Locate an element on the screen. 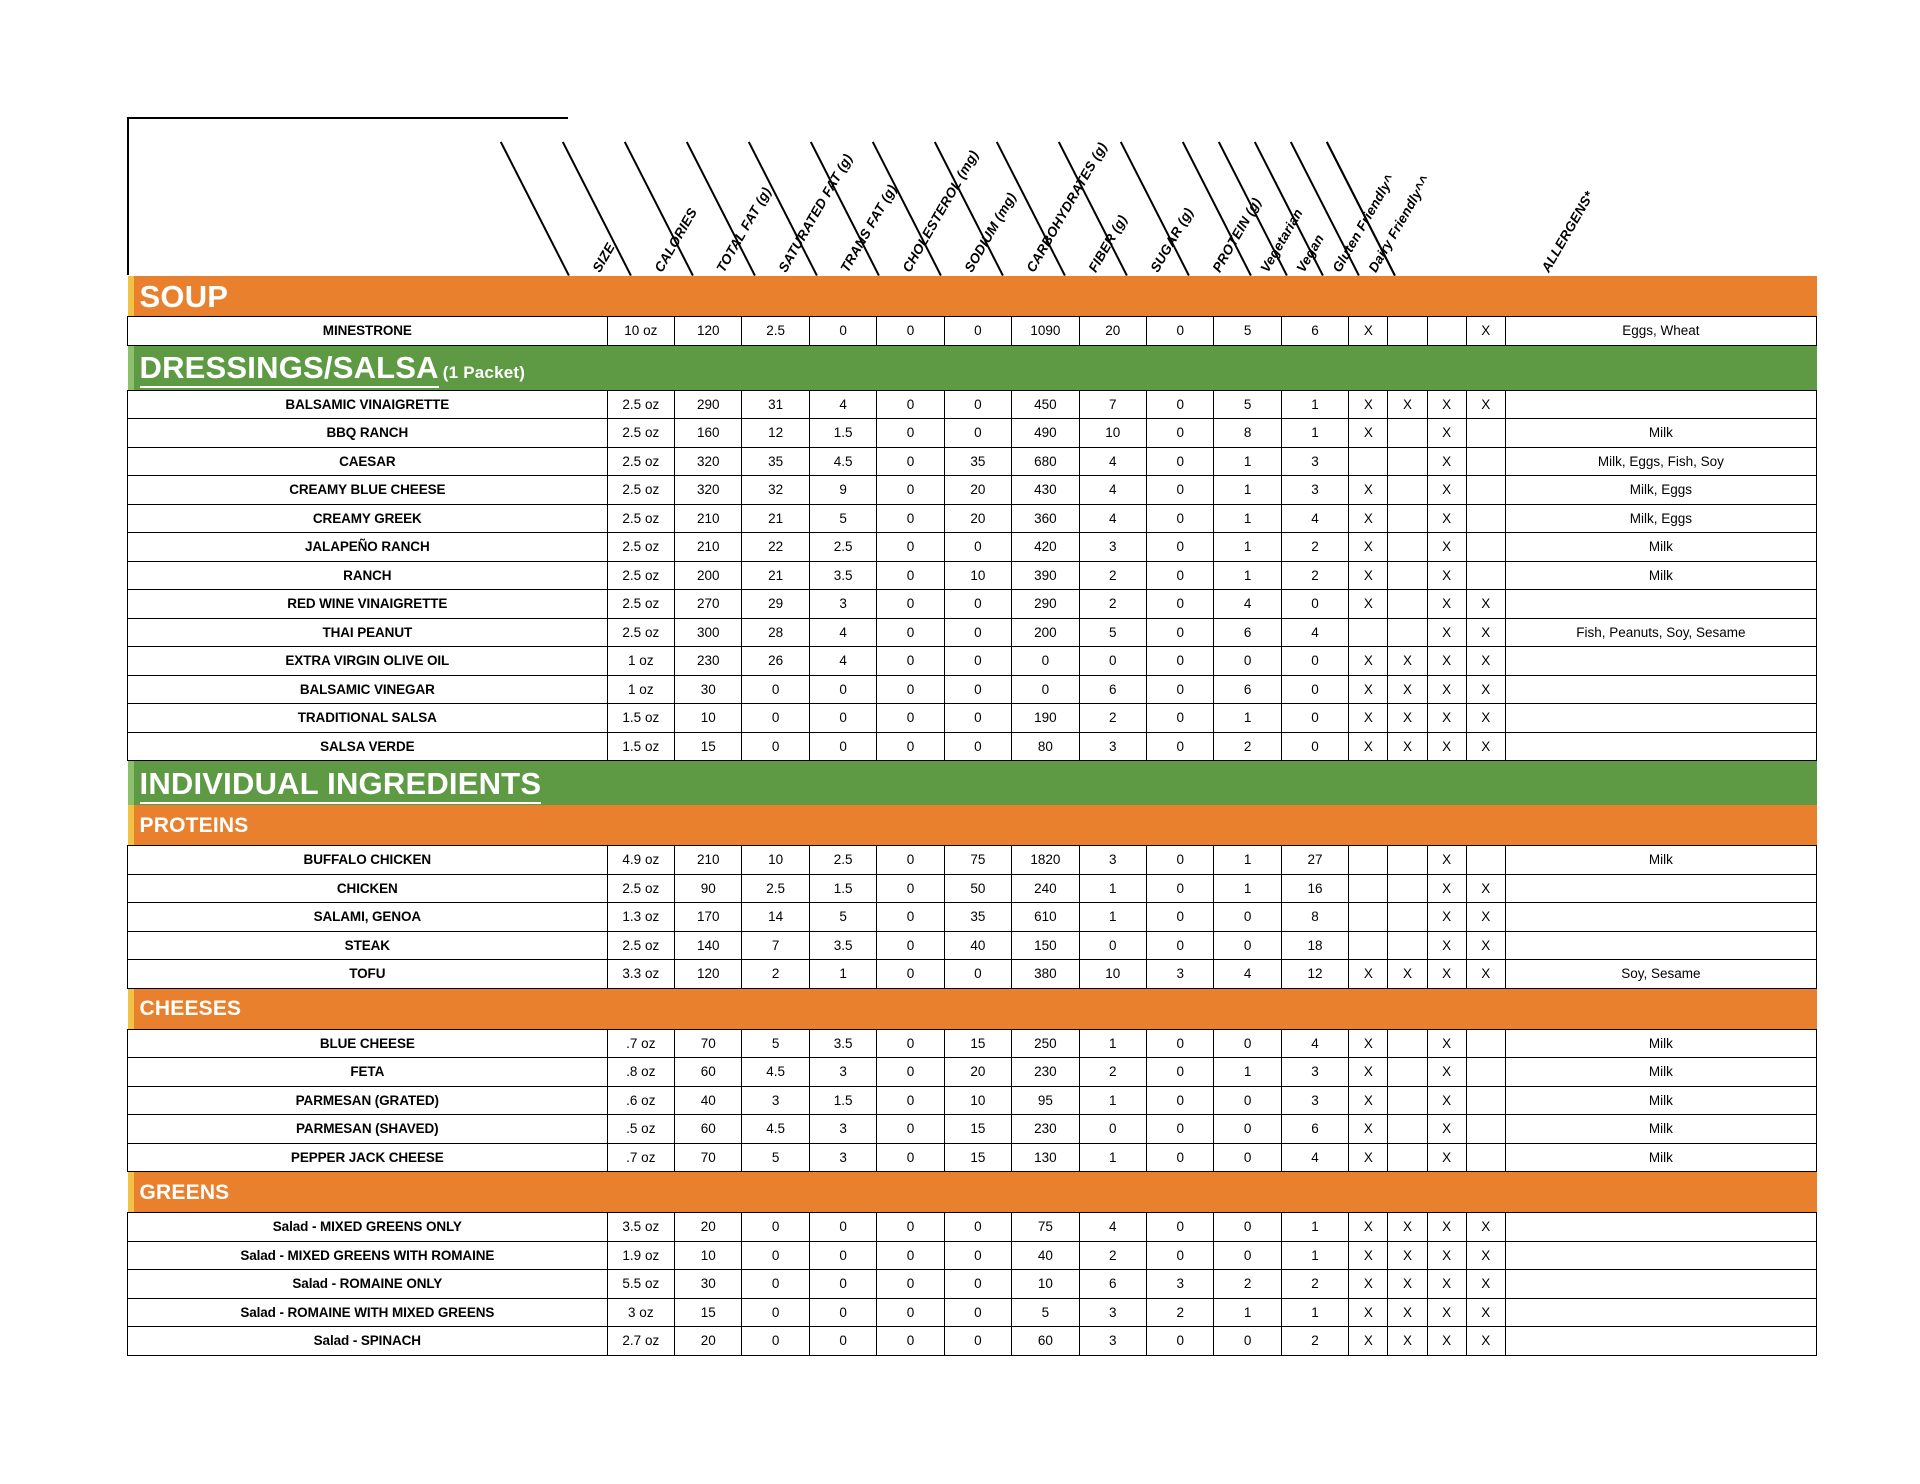  value-cell-size: 2.5 oz is located at coordinates (641, 604).